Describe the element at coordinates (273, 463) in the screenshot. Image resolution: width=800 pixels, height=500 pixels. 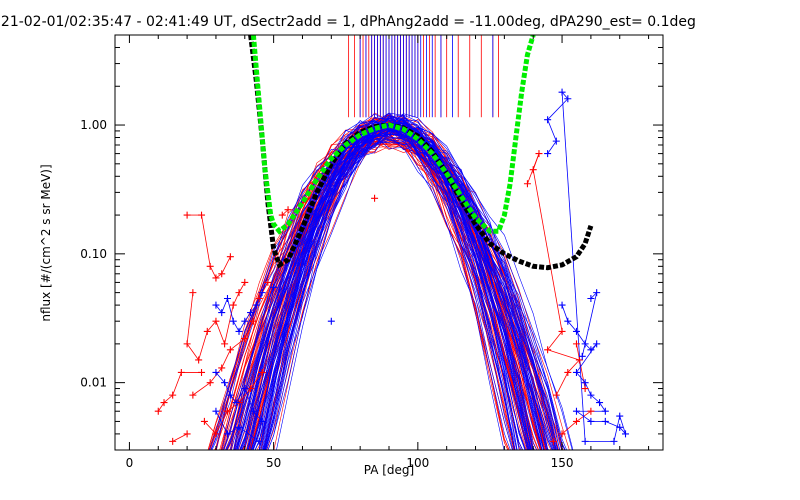
I see `x-tick-label: 50` at that location.